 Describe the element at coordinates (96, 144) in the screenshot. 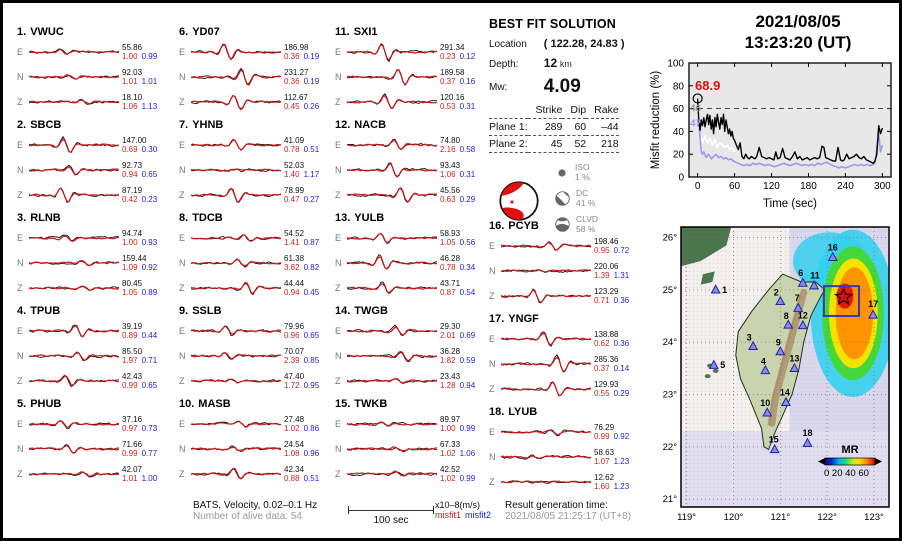

I see `channel-row-E: E 147.00 0.69 0.30` at that location.